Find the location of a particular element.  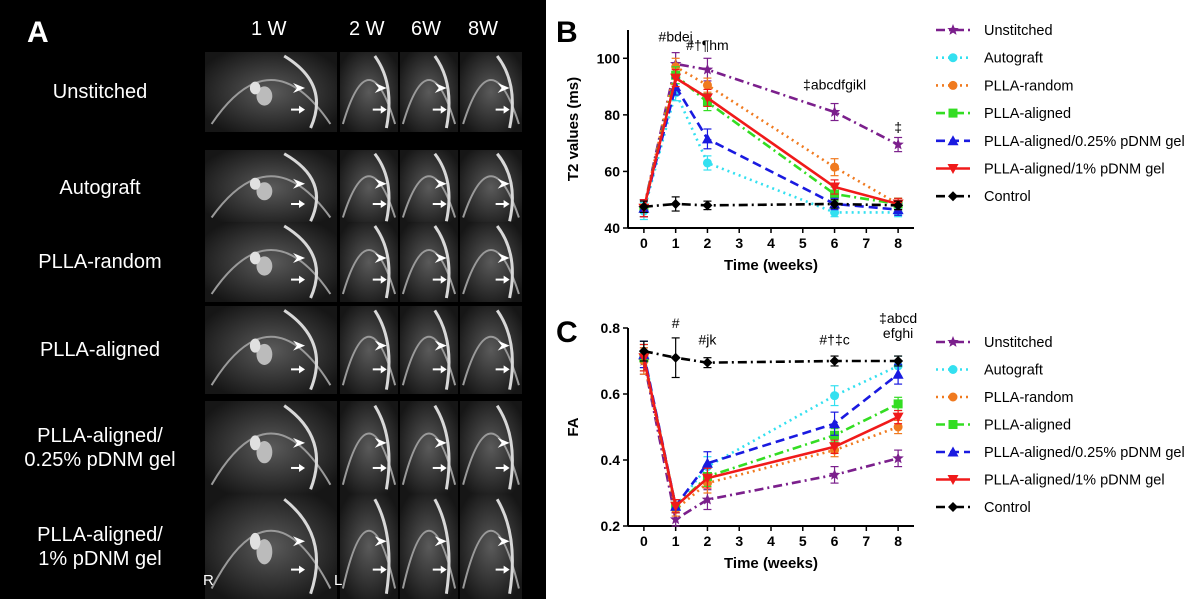

mri-image-4-8w is located at coordinates (491, 447).